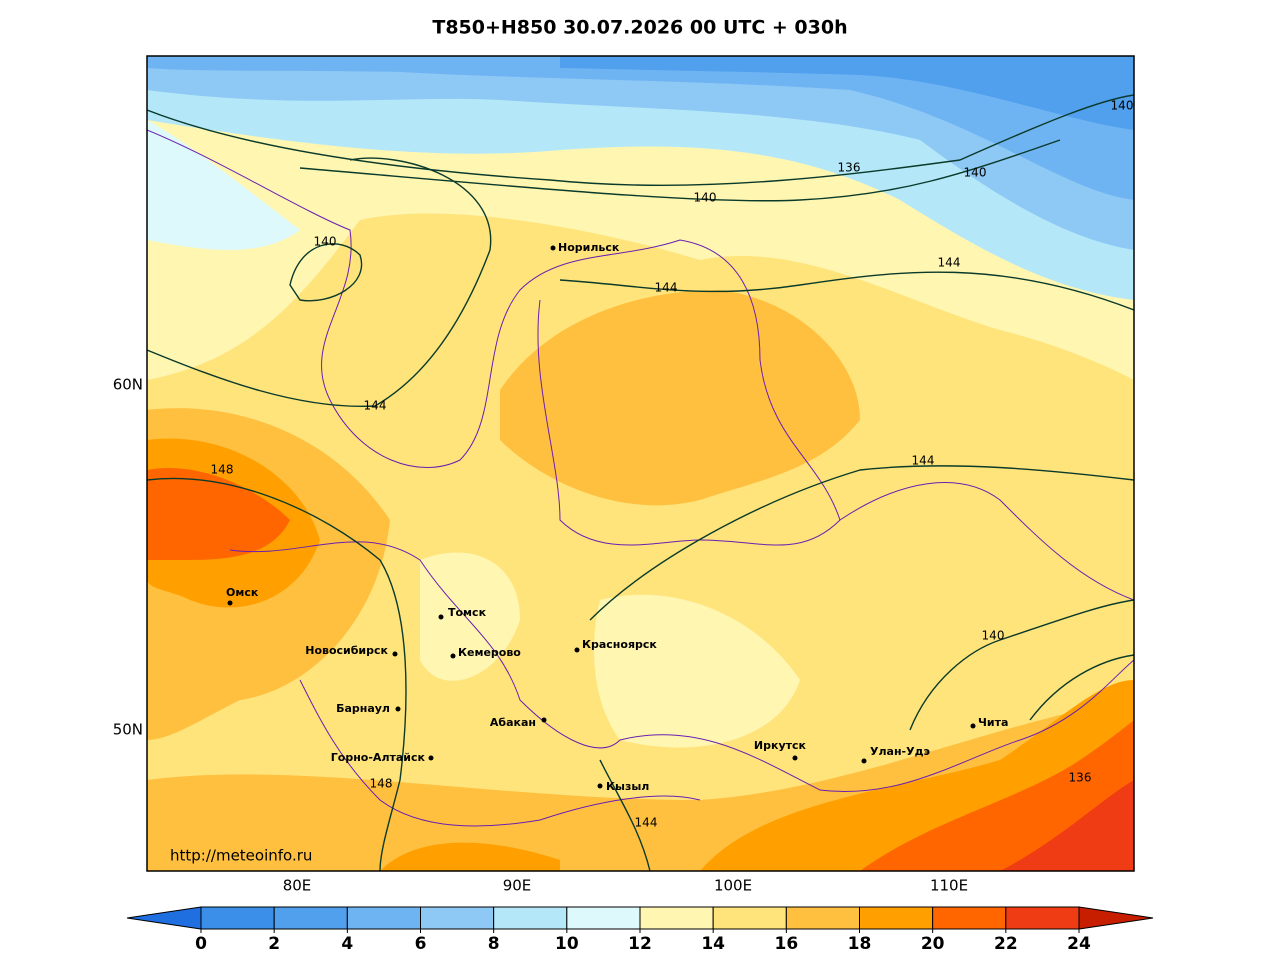  What do you see at coordinates (780, 745) in the screenshot?
I see `city-label: Иркутск` at bounding box center [780, 745].